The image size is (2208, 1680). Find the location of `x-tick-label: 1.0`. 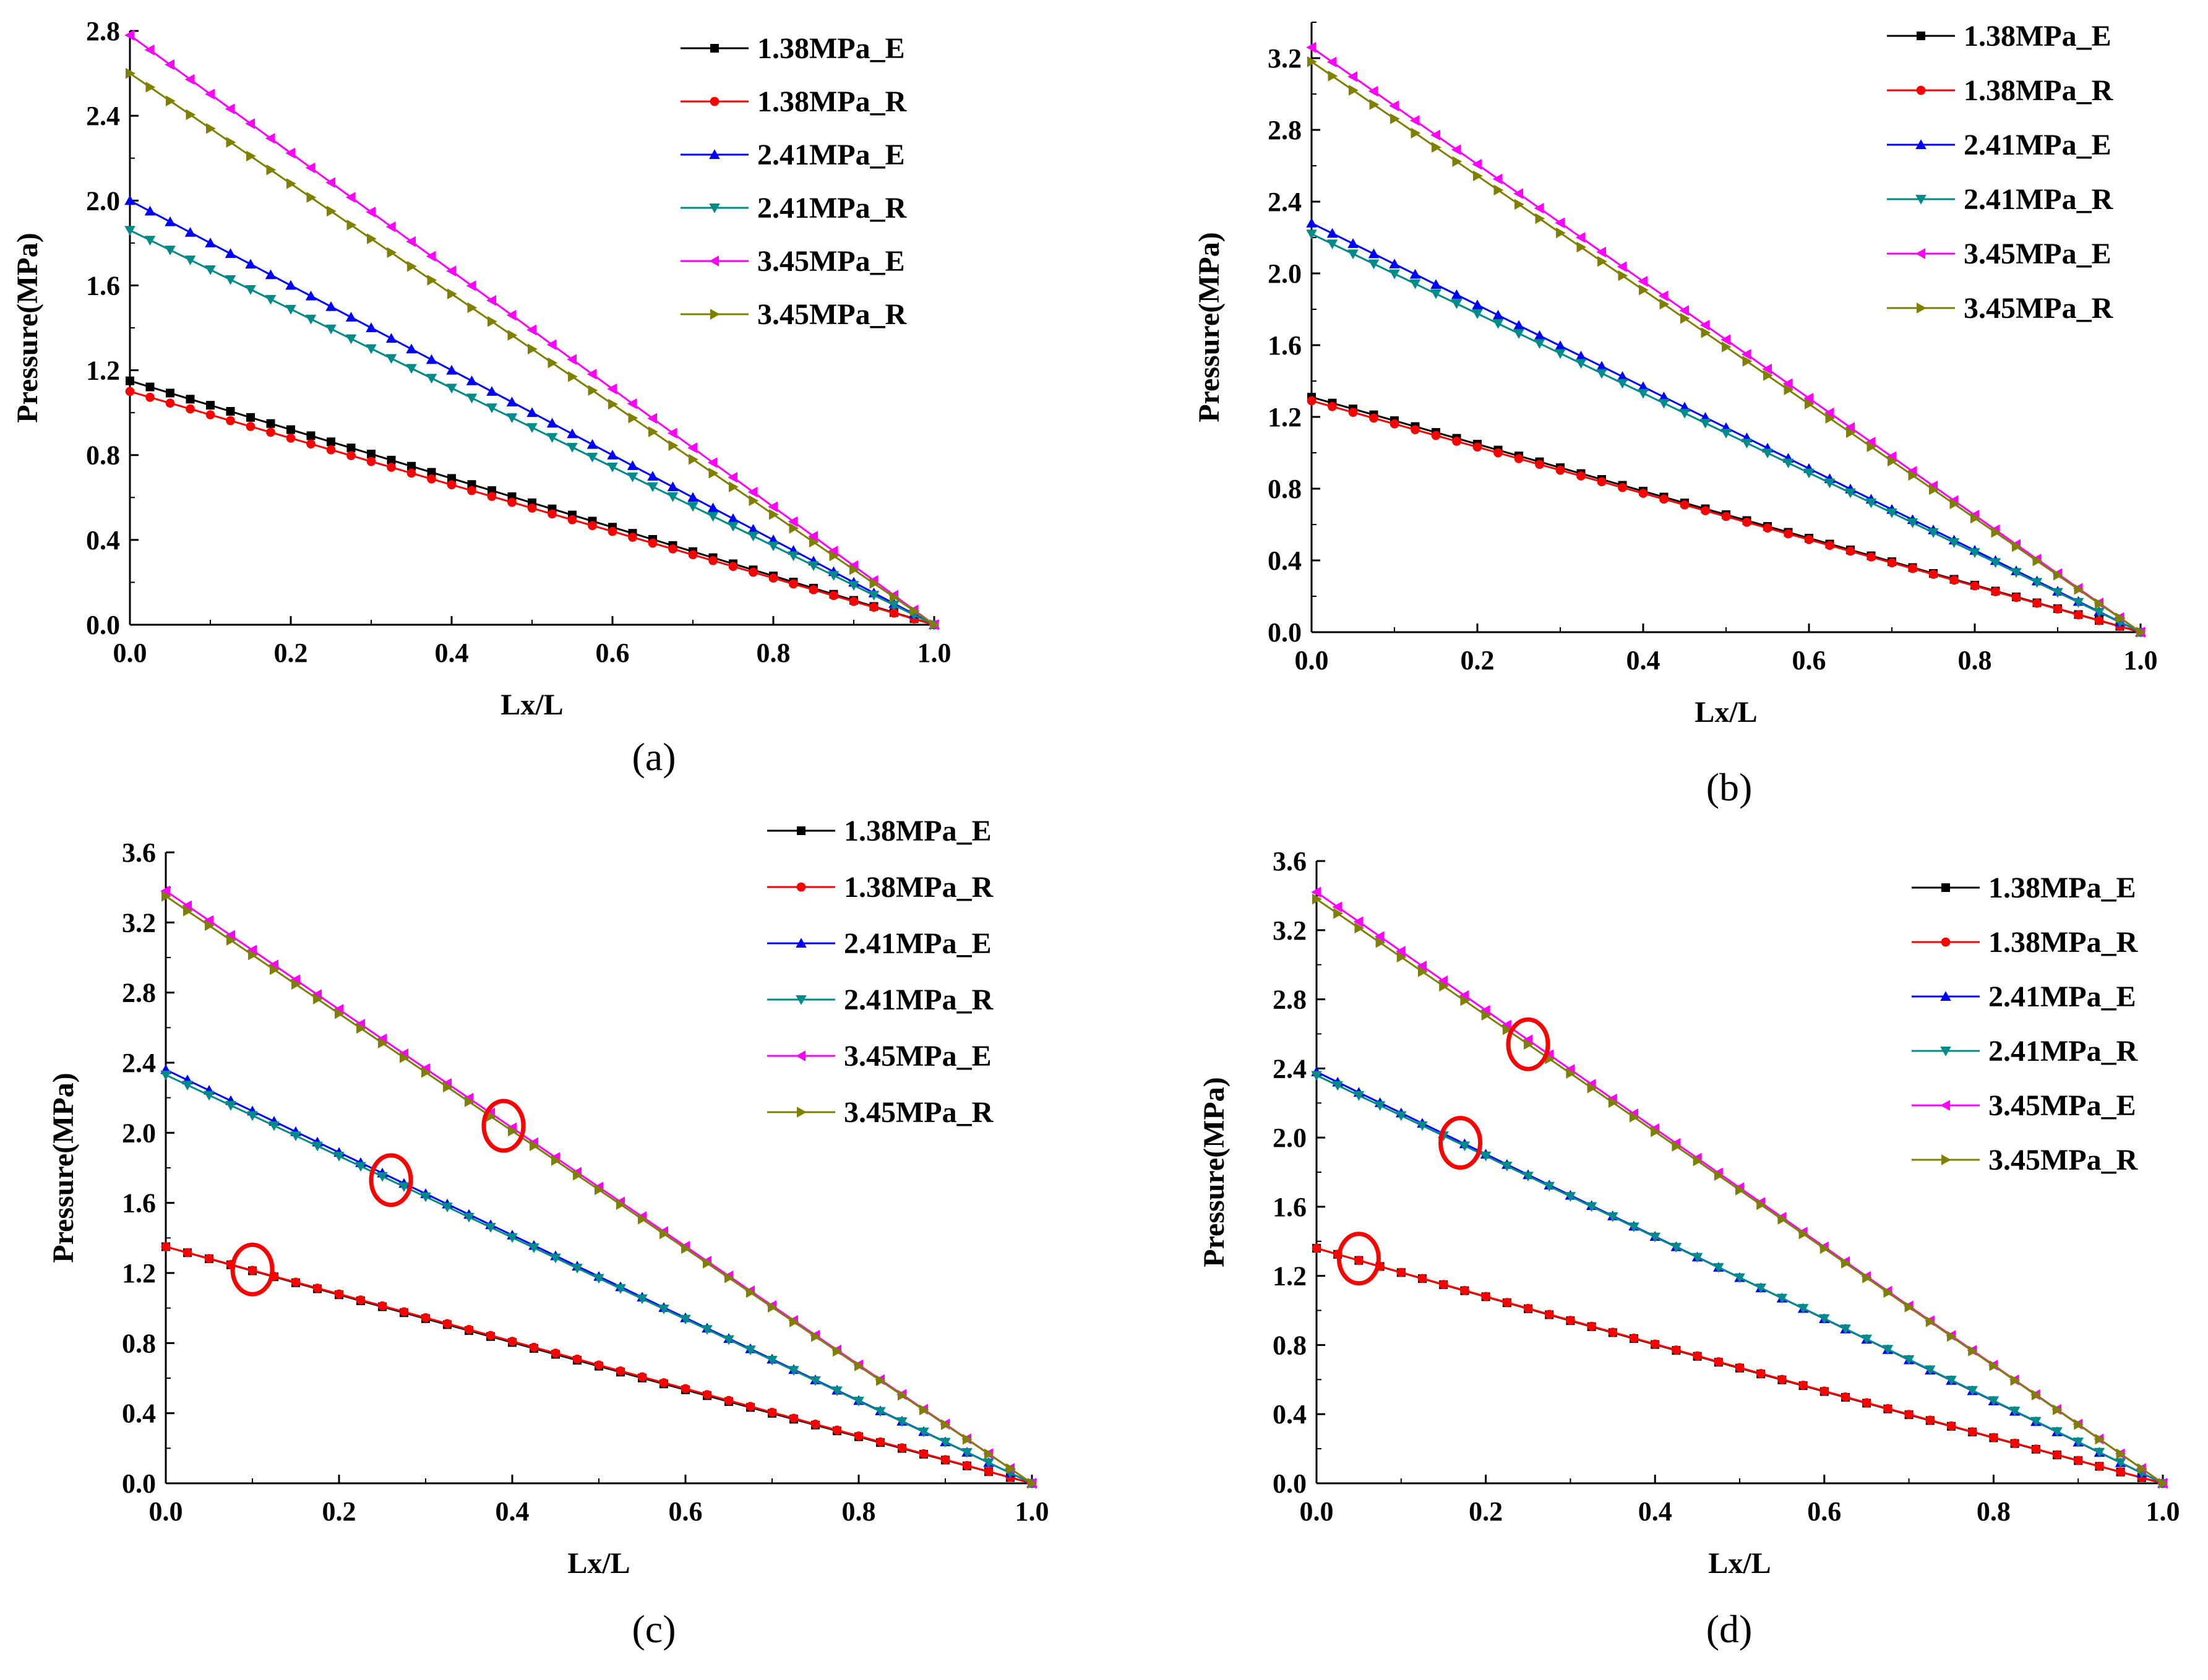

x-tick-label: 1.0 is located at coordinates (2141, 660).